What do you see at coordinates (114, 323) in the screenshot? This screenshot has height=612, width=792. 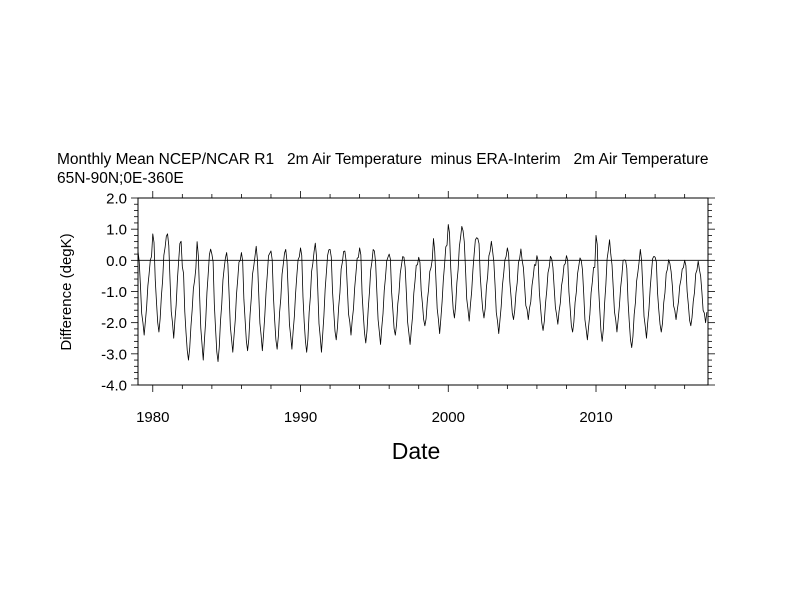 I see `y-tick-label: -2.0` at bounding box center [114, 323].